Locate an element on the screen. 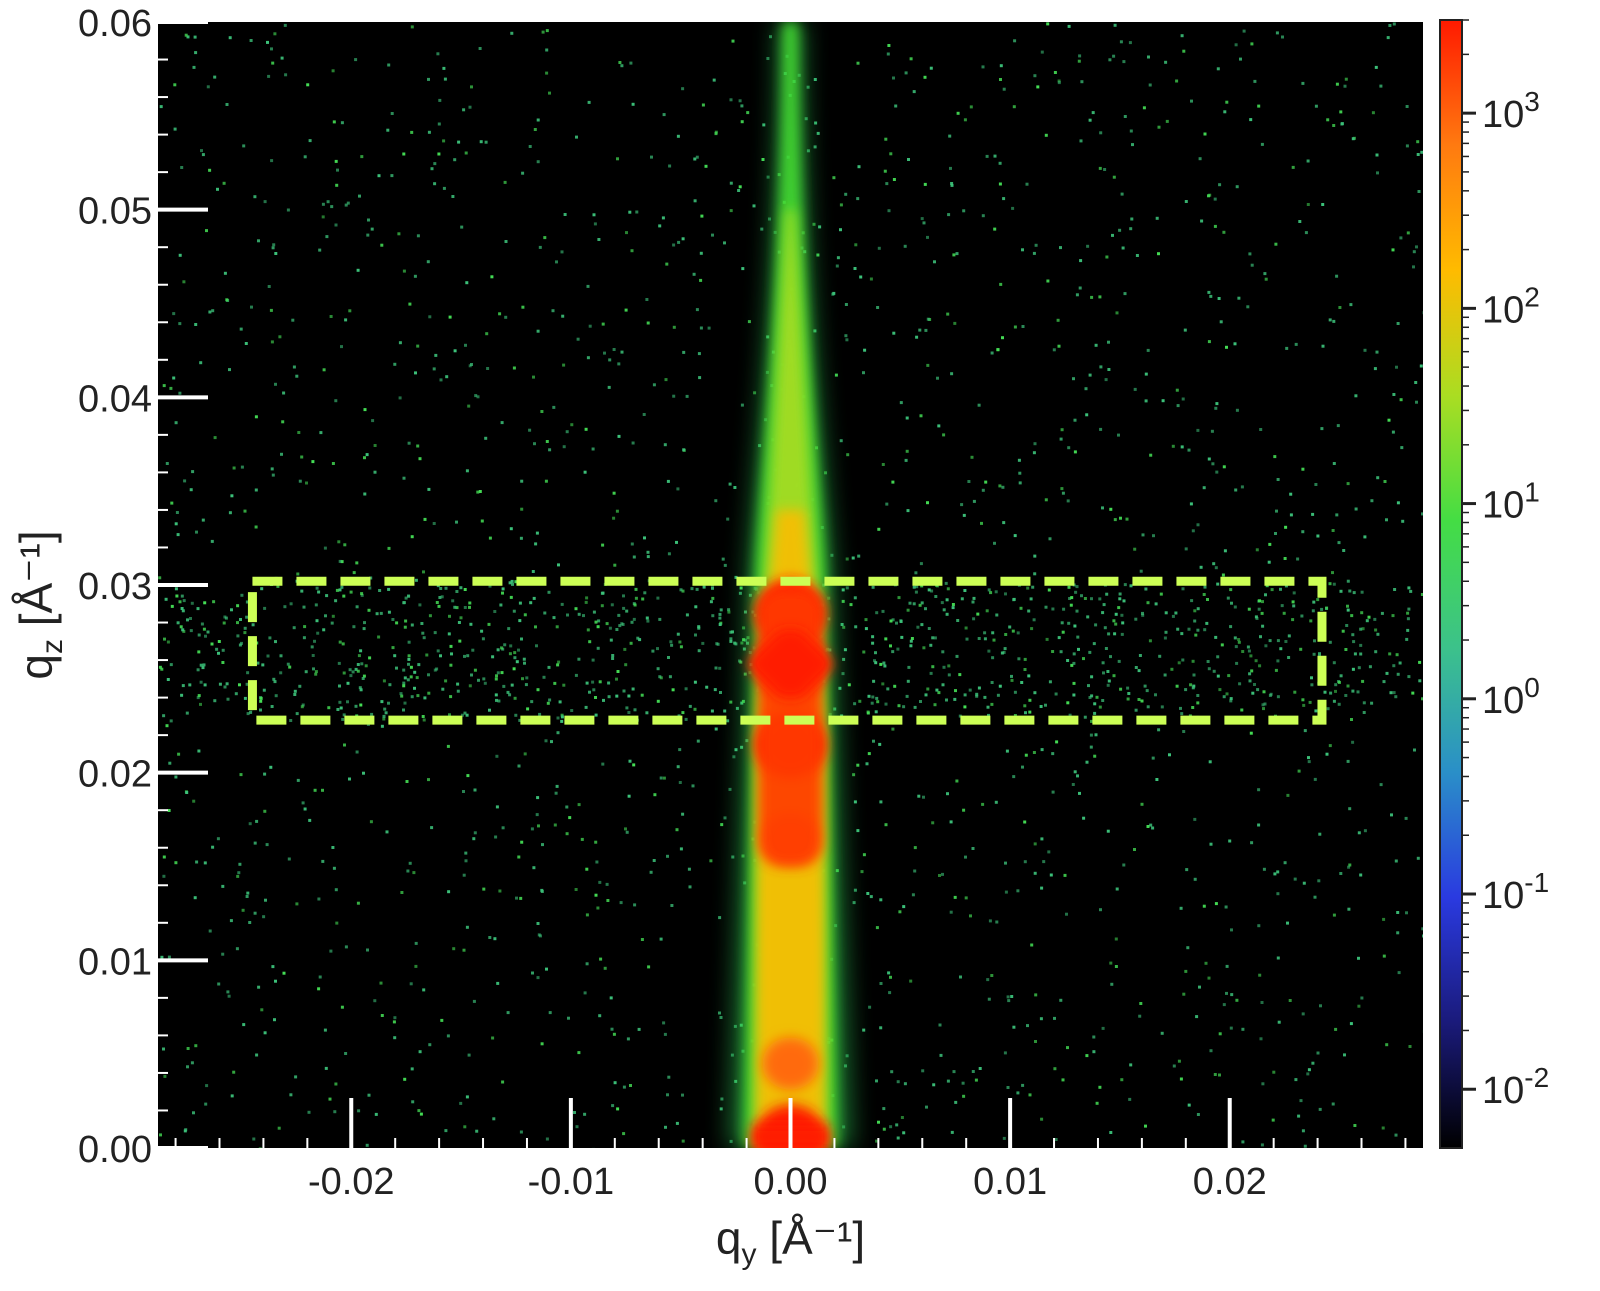 Image resolution: width=1600 pixels, height=1291 pixels. y-tick-label-6: 0.06 is located at coordinates (115, 24).